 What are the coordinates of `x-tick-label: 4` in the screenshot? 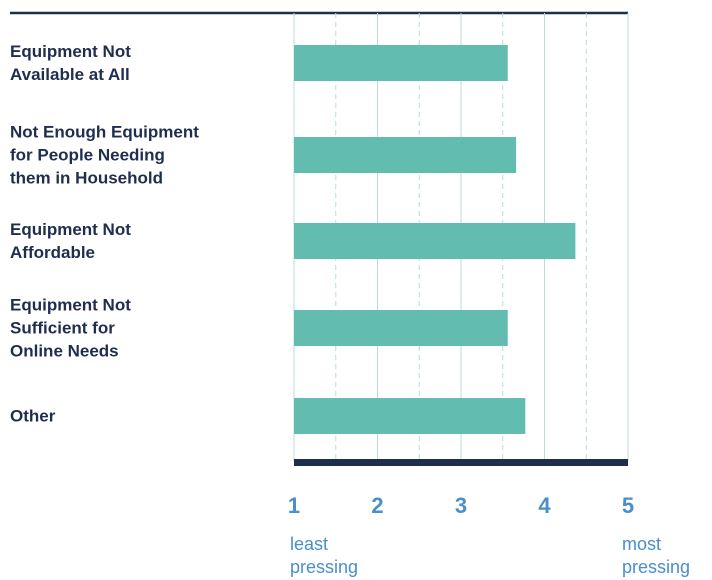 It's located at (544, 505).